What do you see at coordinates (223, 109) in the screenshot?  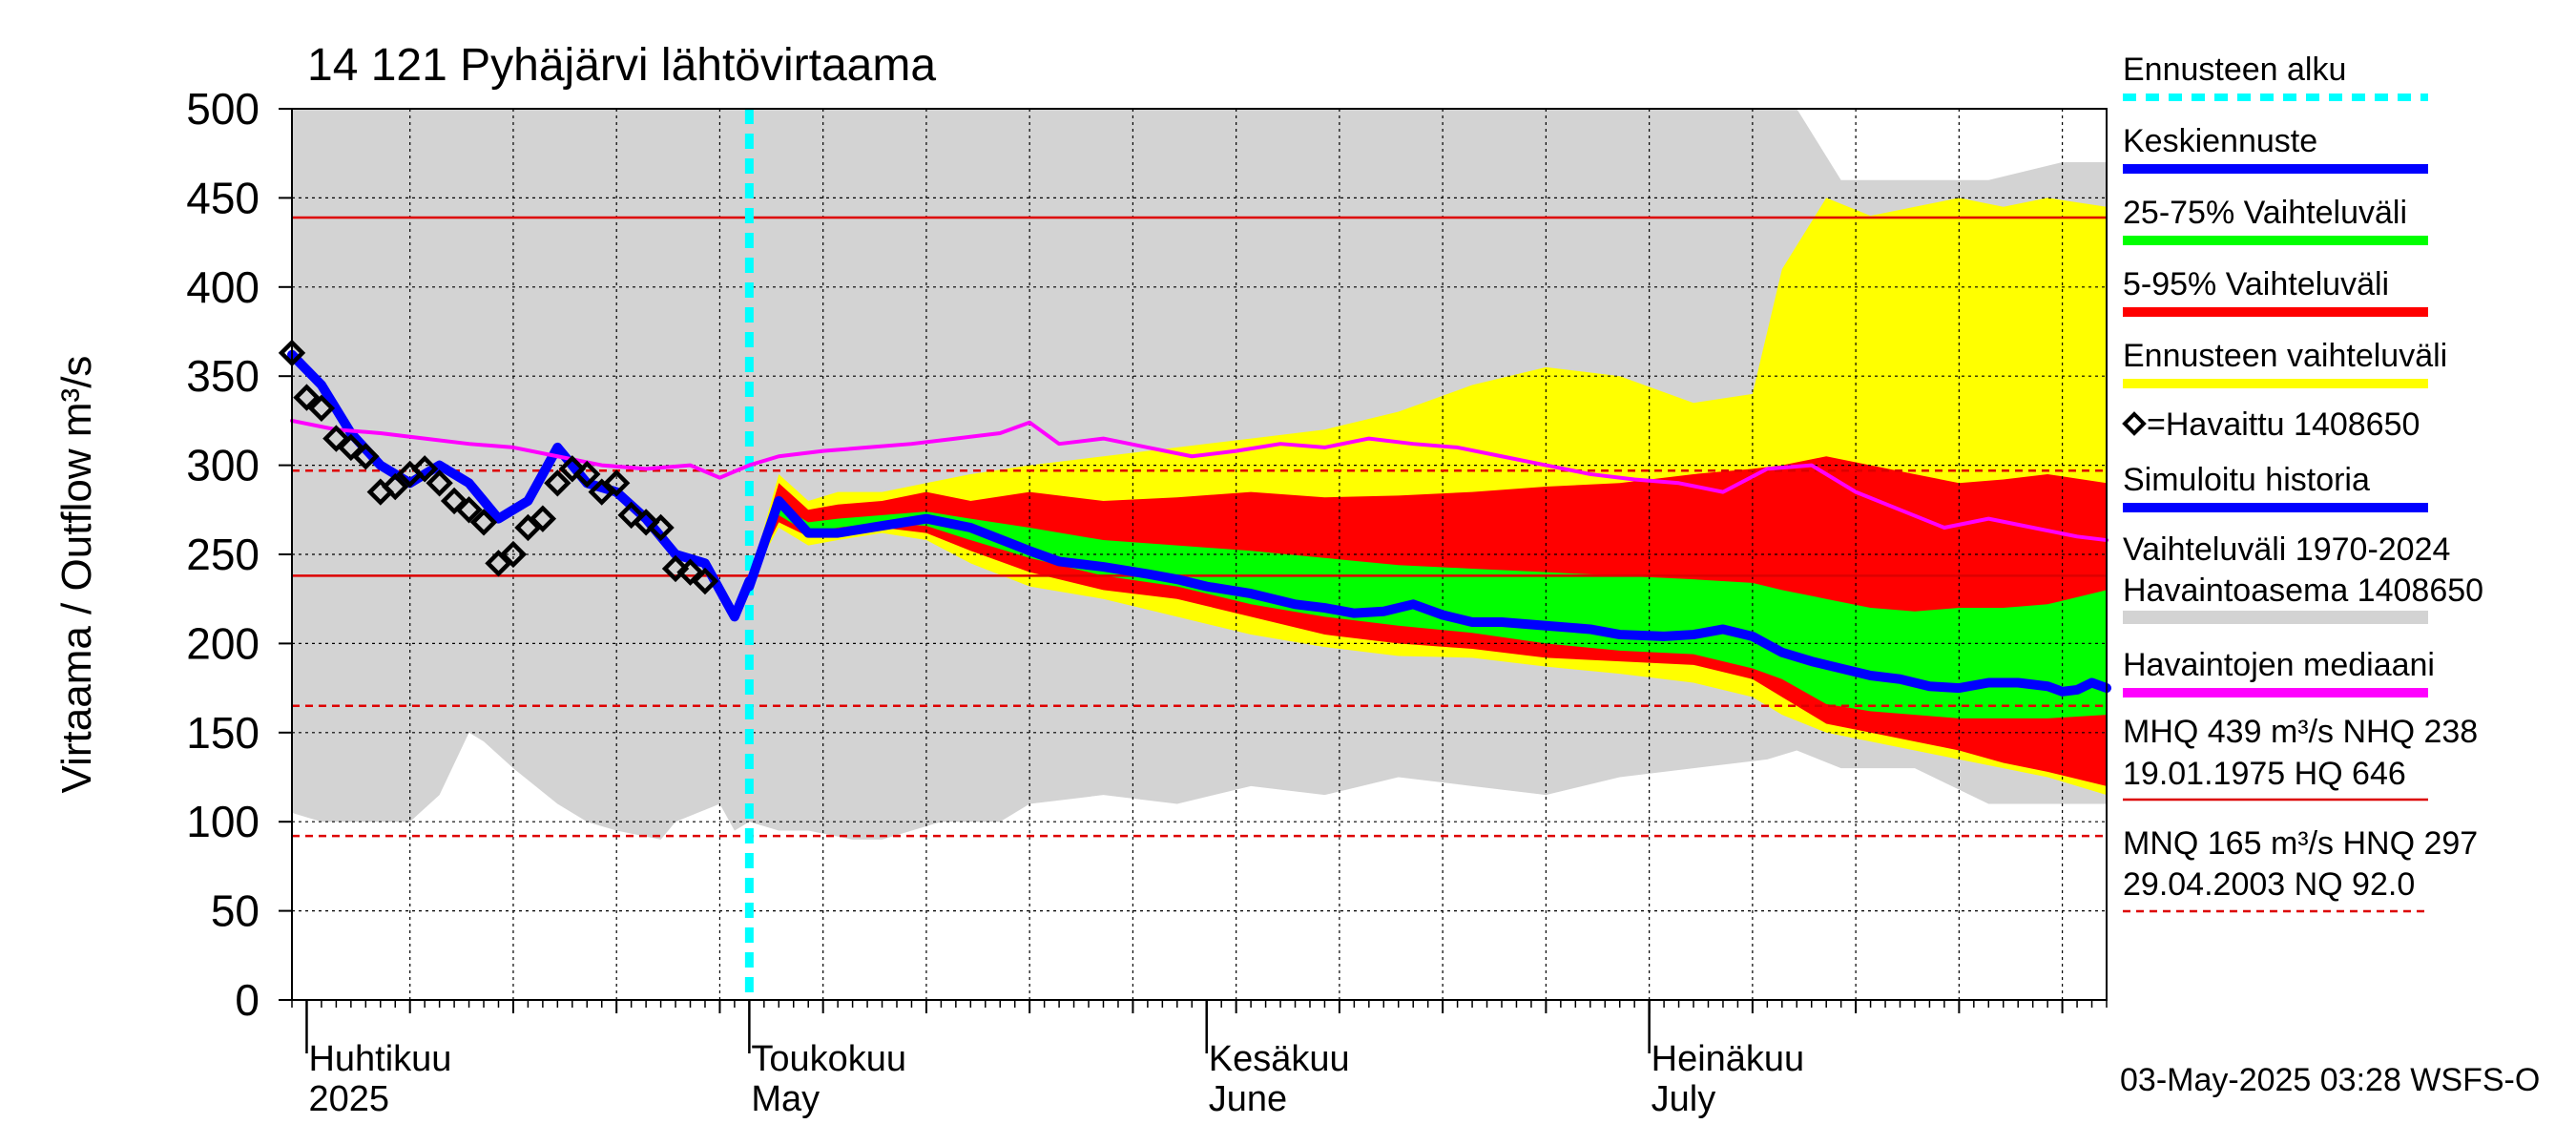 I see `y-tick-label: 500` at bounding box center [223, 109].